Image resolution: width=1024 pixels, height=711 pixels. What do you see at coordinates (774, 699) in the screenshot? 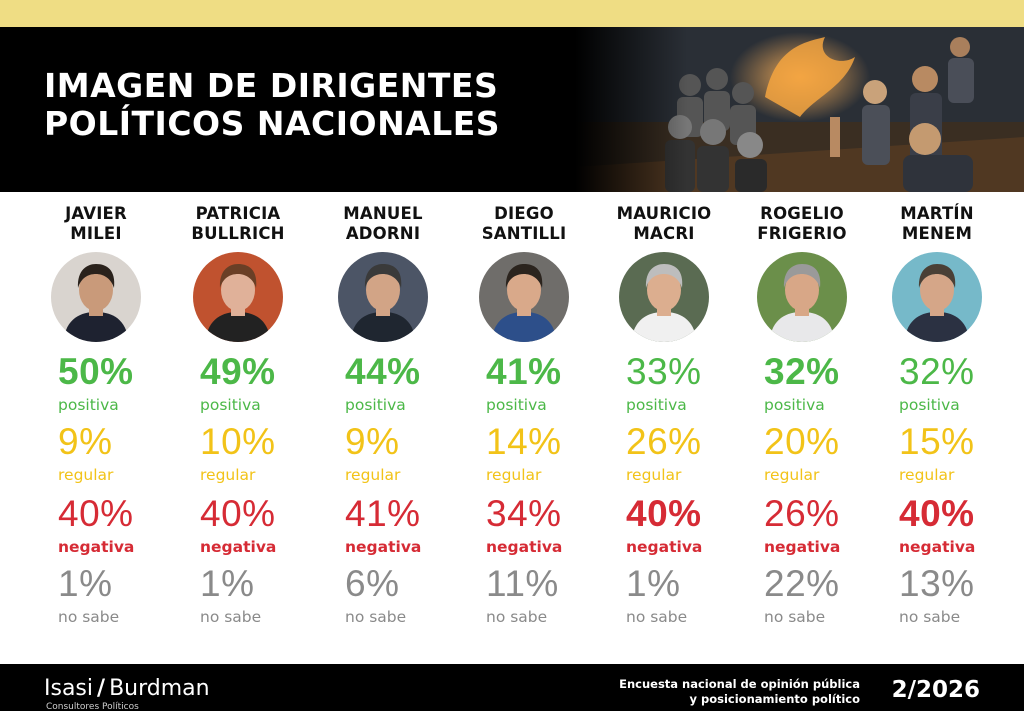
I see `survey-line-2: y posicionamiento político` at bounding box center [774, 699].